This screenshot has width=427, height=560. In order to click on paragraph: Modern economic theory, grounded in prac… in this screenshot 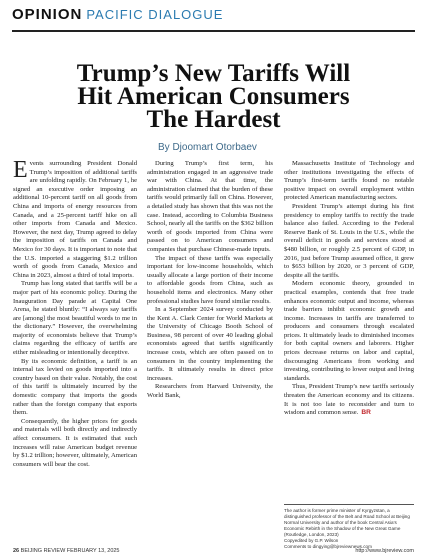, I will do `click(349, 331)`.